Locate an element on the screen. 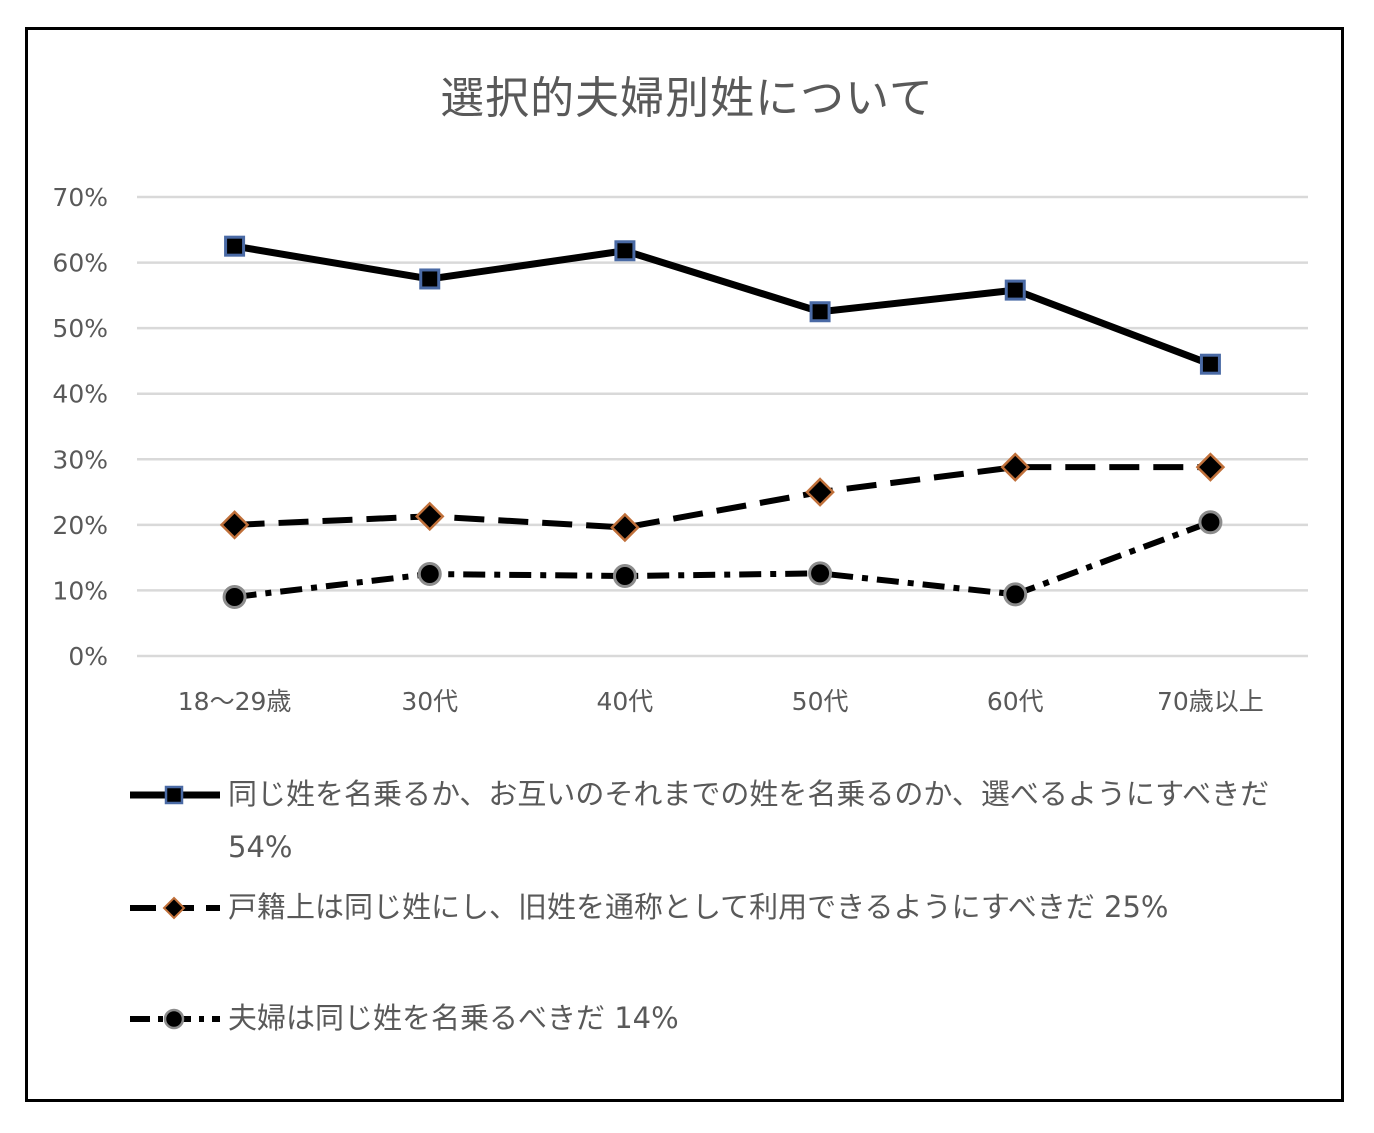 The height and width of the screenshot is (1133, 1374). legend-label-2: 戸籍上は同じ姓にし、旧姓を通称として利用できるようにすべきだ 25% is located at coordinates (698, 907).